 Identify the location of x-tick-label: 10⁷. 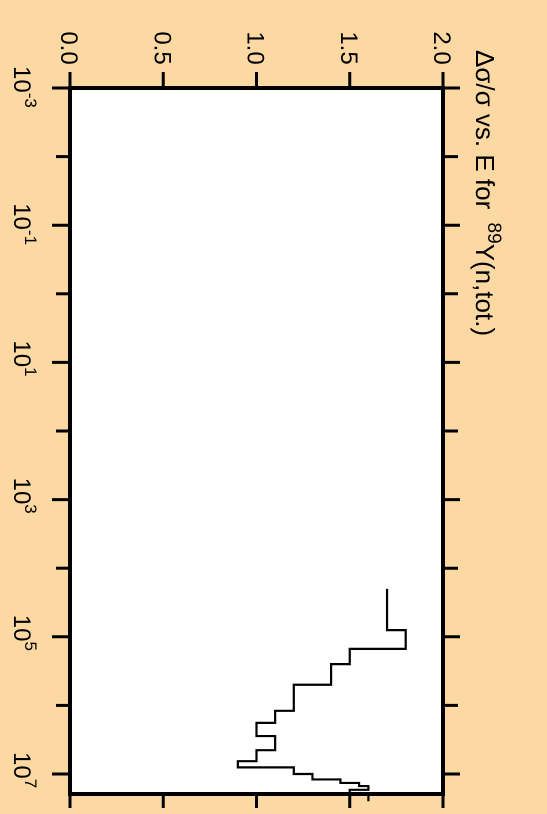
(24, 770).